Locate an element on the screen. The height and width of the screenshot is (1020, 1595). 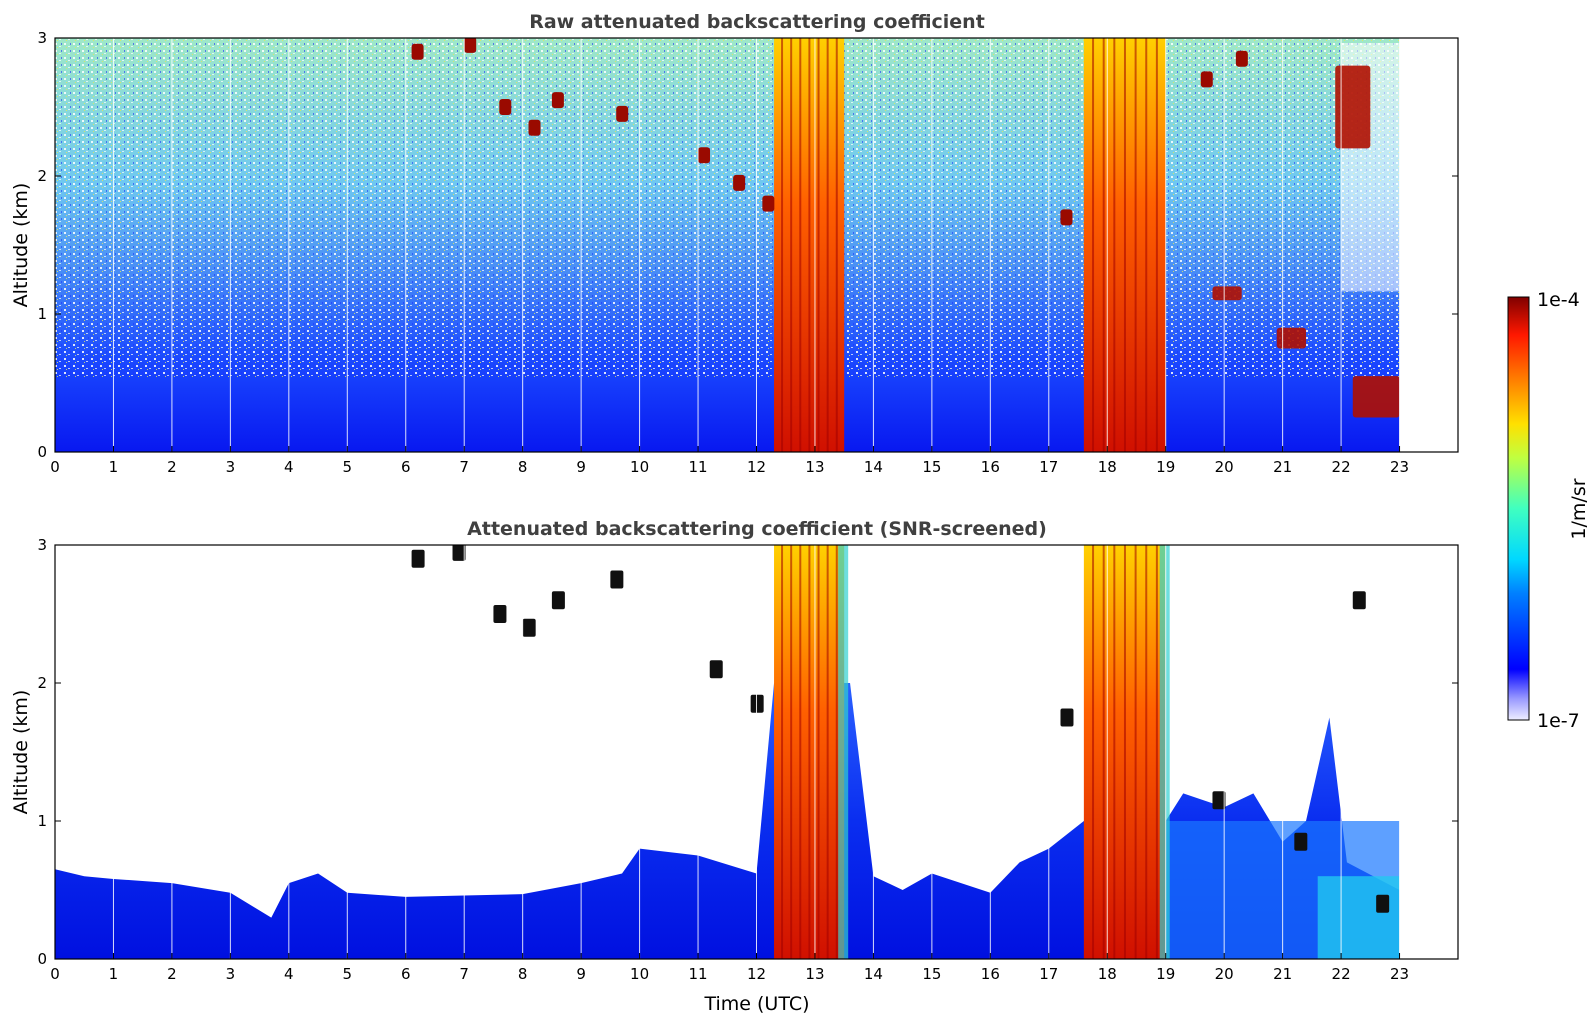
y-tick-label: 3 is located at coordinates (42, 545).